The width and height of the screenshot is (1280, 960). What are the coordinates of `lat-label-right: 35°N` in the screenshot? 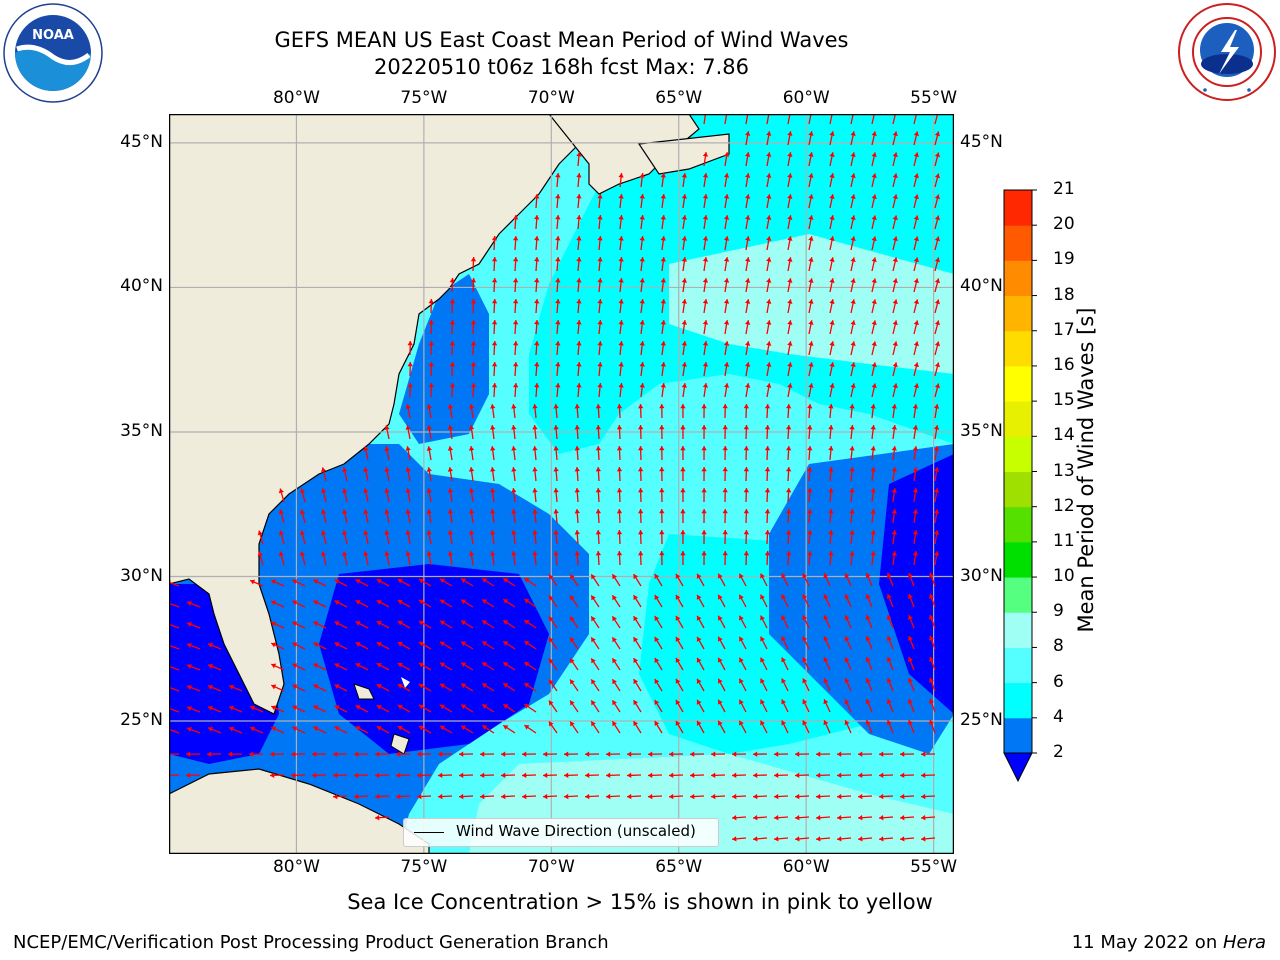 It's located at (981, 430).